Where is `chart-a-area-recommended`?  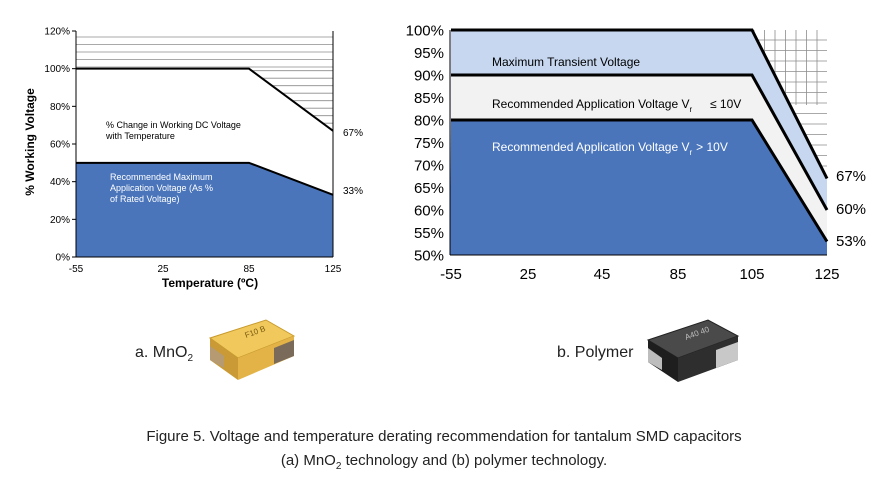
chart-a-area-recommended is located at coordinates (204, 209).